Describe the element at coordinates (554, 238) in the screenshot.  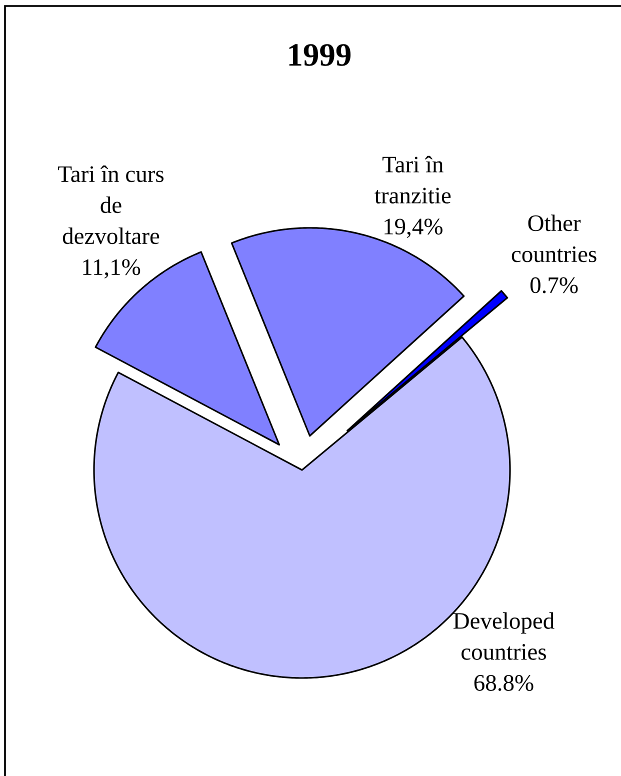
I see `slice-label: Other countries` at that location.